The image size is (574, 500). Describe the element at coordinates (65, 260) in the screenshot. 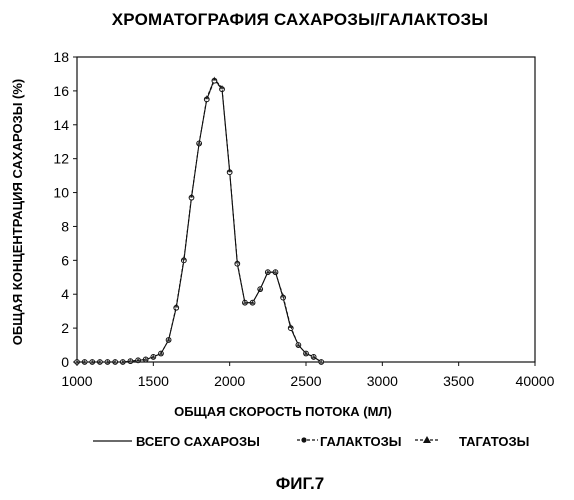

I see `y-tick-label: 6` at that location.